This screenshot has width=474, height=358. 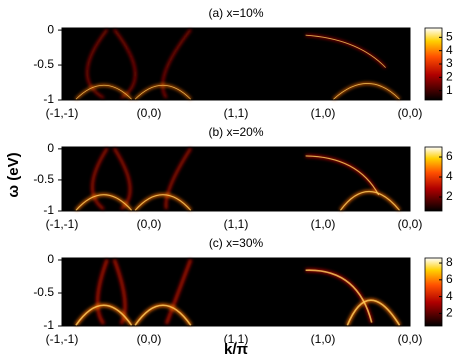 What do you see at coordinates (236, 243) in the screenshot?
I see `panel-title: (c) x=30%` at bounding box center [236, 243].